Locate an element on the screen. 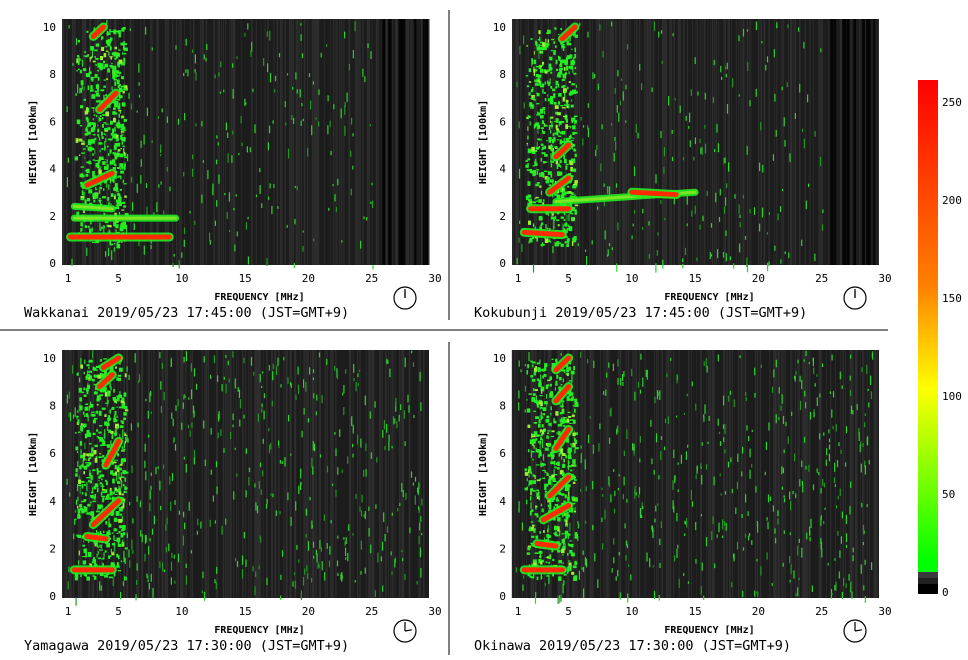  y-axis-label: HEIGHT [100km] is located at coordinates (33, 474).